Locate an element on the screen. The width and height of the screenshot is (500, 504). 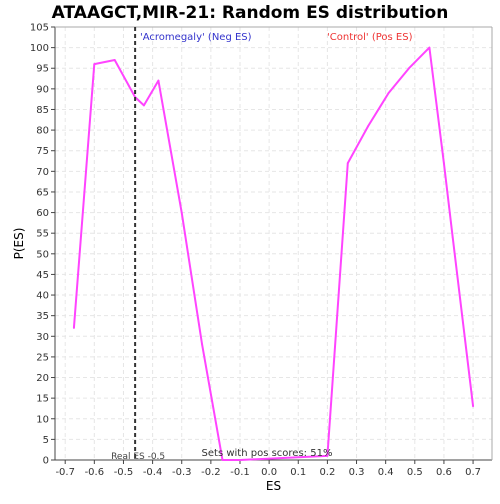
y-tick-label: 5 is located at coordinates (46, 440).